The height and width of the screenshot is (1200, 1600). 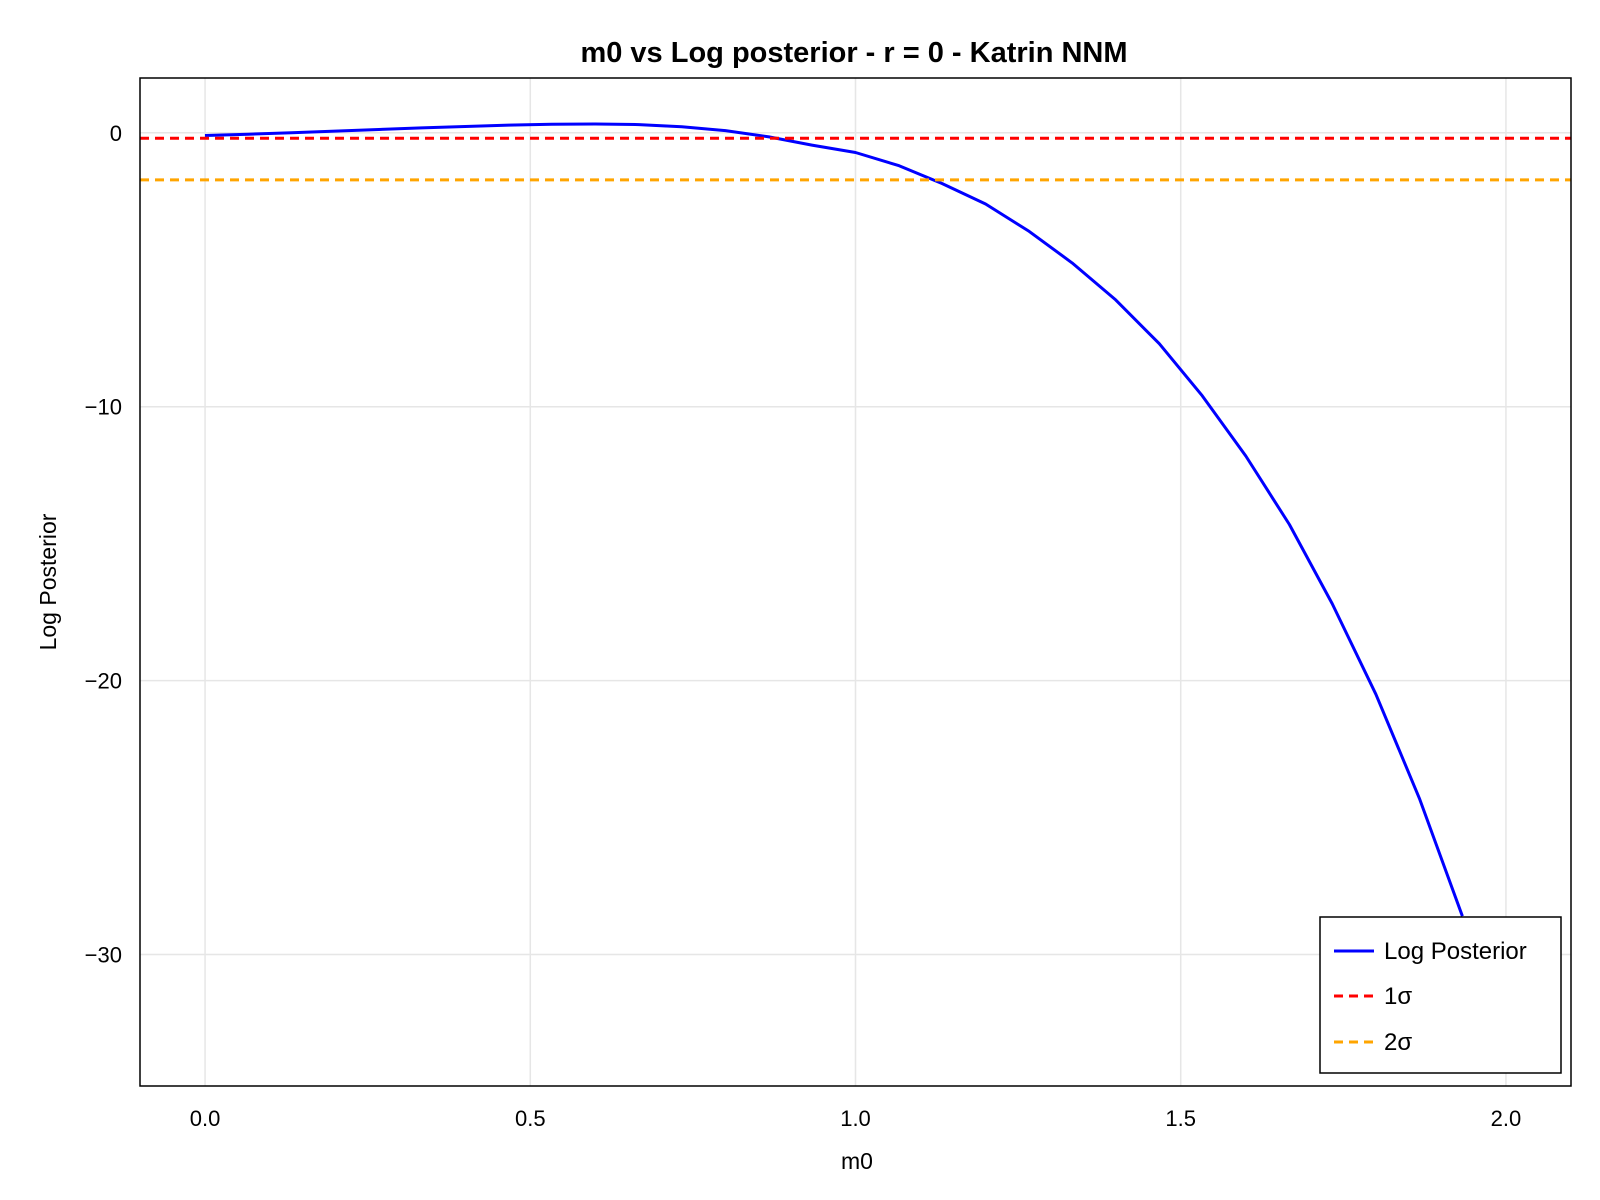 What do you see at coordinates (1180, 1118) in the screenshot?
I see `x-tick-label: 1.5` at bounding box center [1180, 1118].